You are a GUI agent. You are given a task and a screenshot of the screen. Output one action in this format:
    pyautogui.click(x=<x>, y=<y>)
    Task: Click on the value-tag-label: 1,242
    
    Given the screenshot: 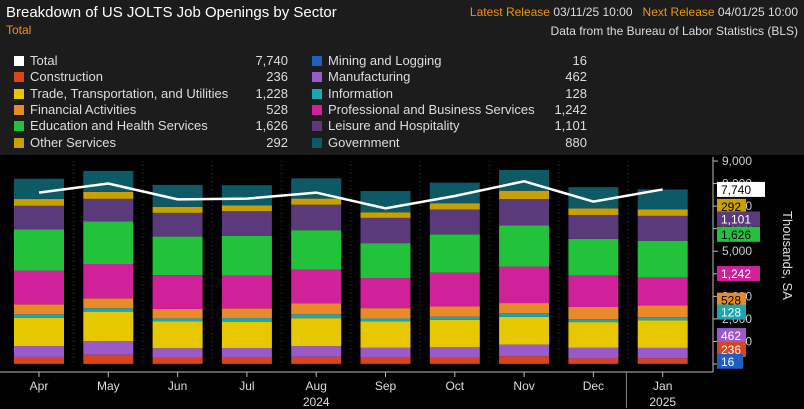 What is the action you would take?
    pyautogui.click(x=736, y=274)
    